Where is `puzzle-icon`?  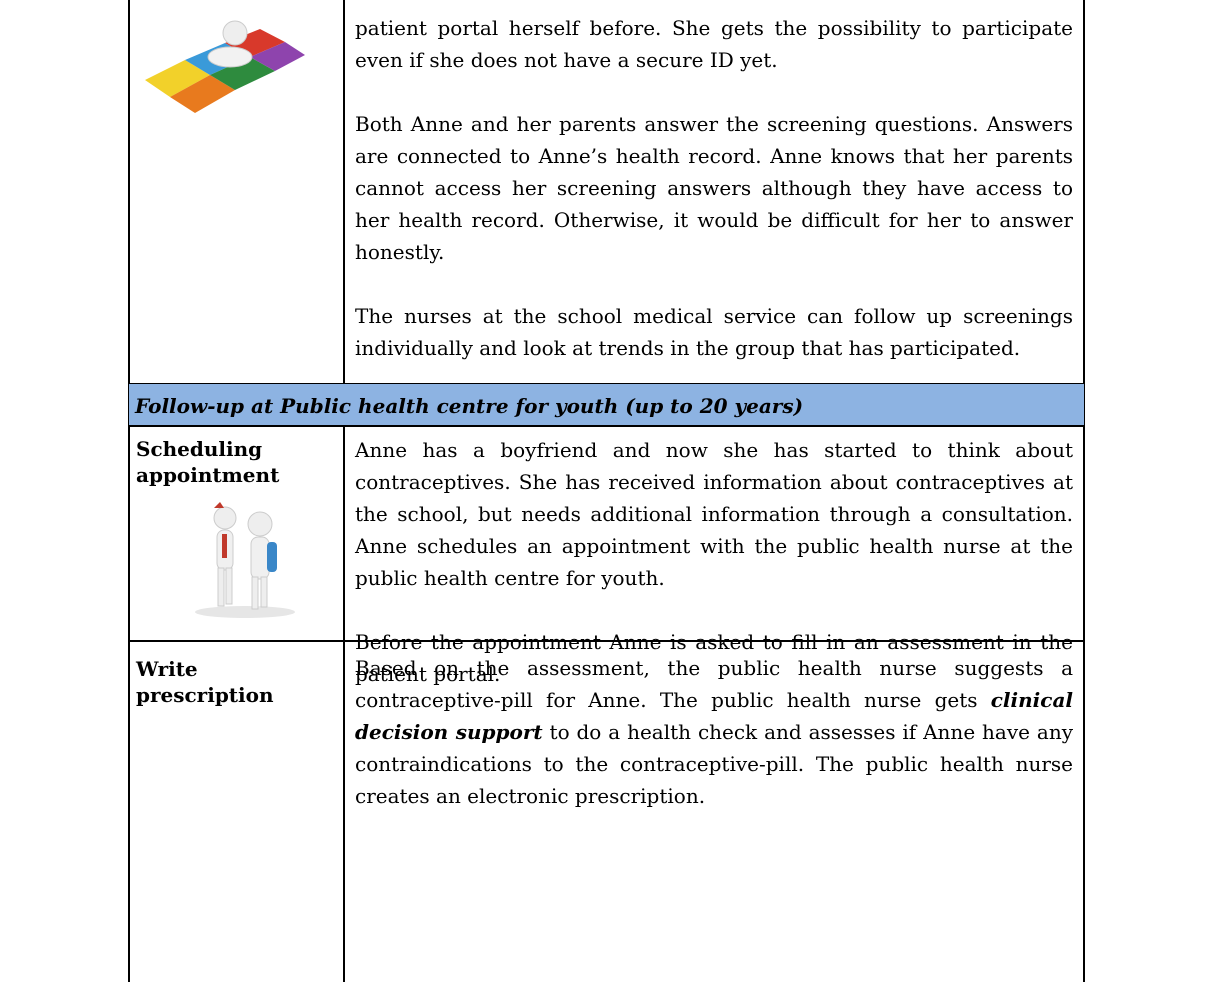
puzzle-icon is located at coordinates (225, 66).